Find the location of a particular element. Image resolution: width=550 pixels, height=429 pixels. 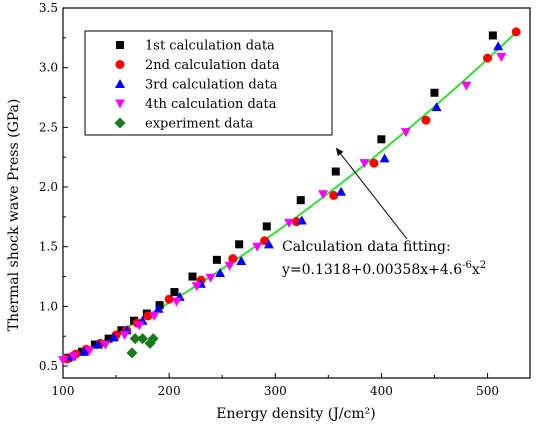

legend-box is located at coordinates (208, 83).